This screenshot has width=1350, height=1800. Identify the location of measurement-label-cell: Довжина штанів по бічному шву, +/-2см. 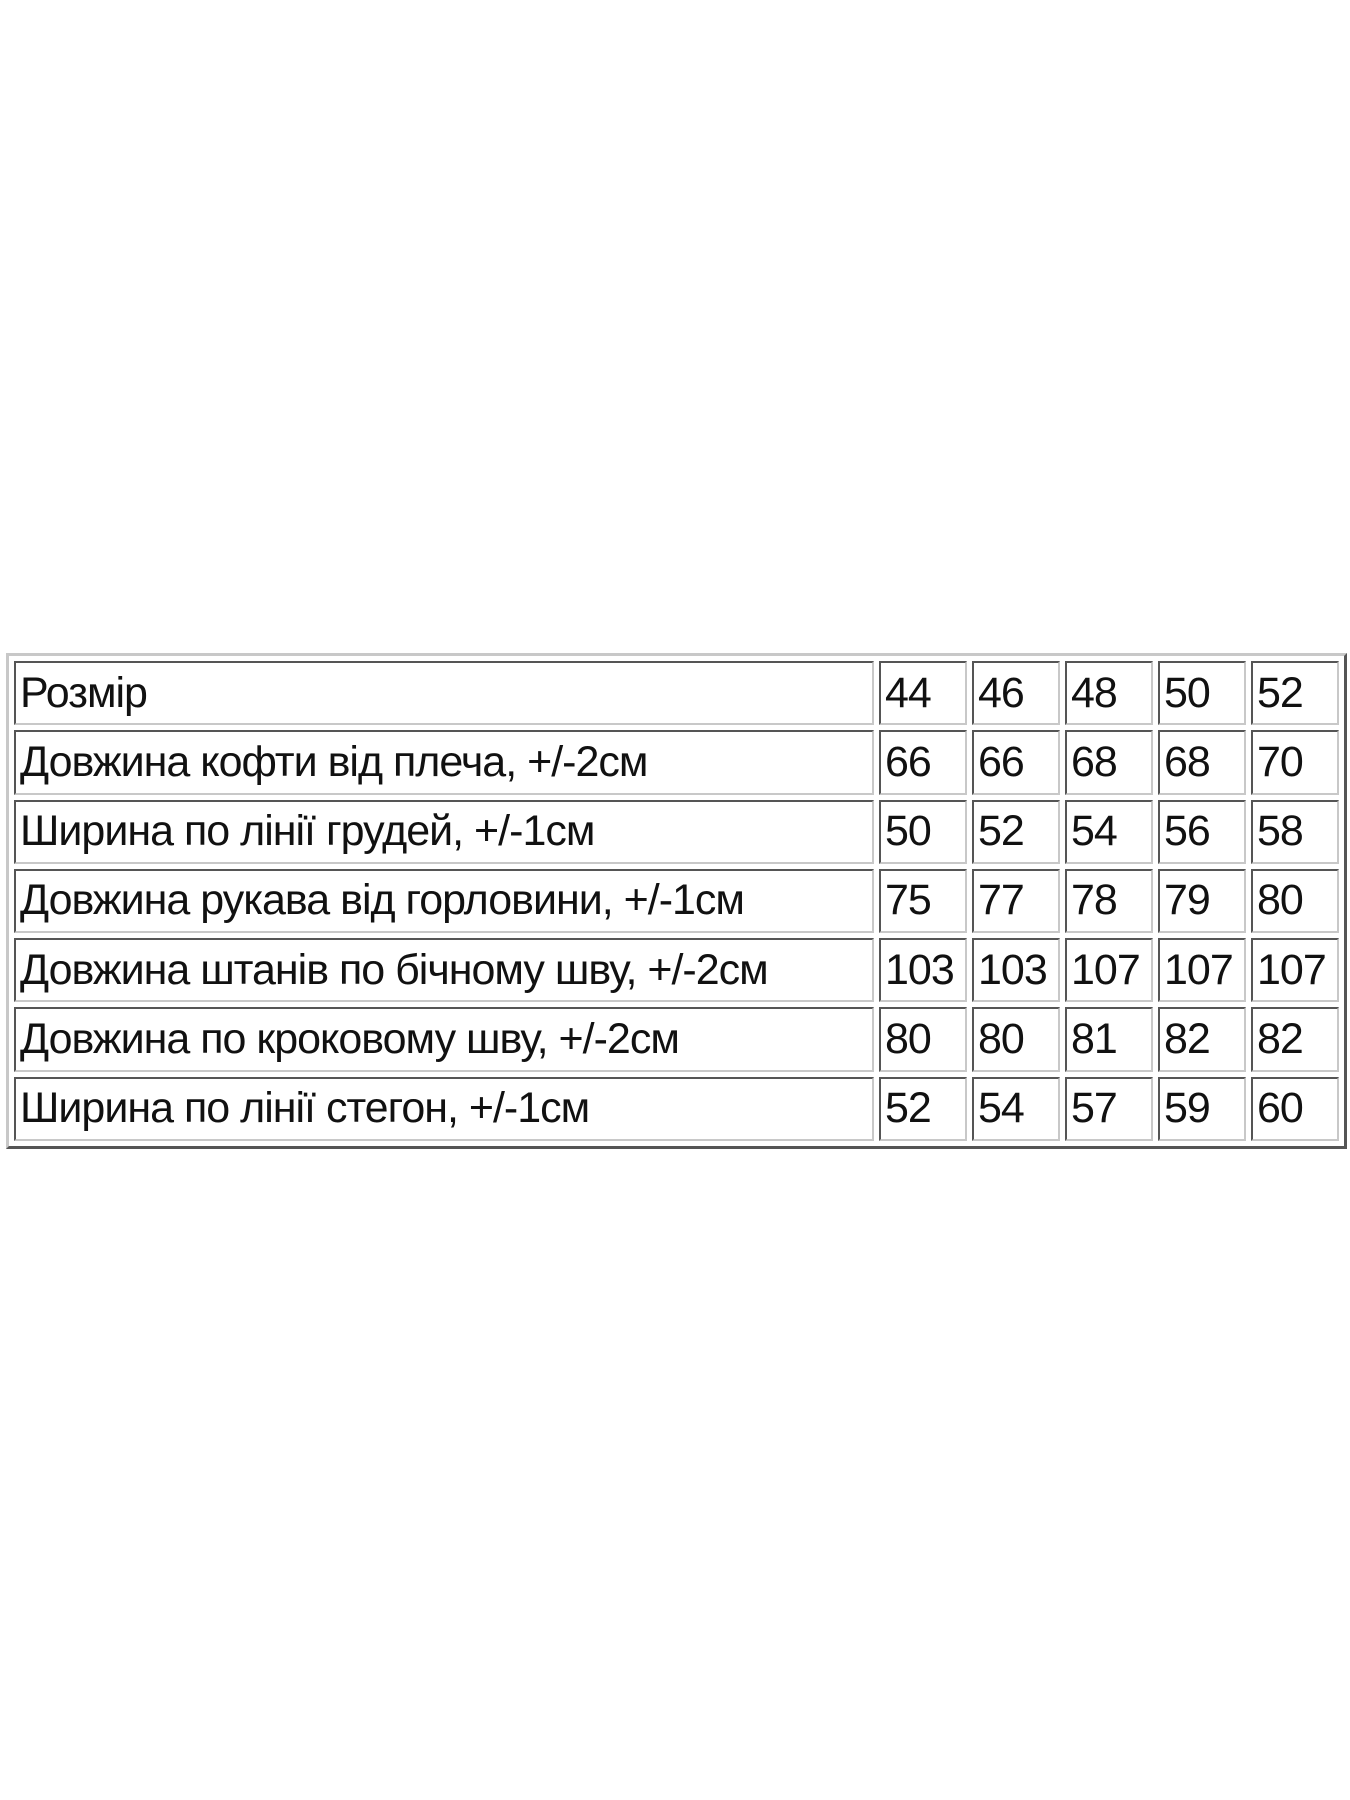
(444, 970).